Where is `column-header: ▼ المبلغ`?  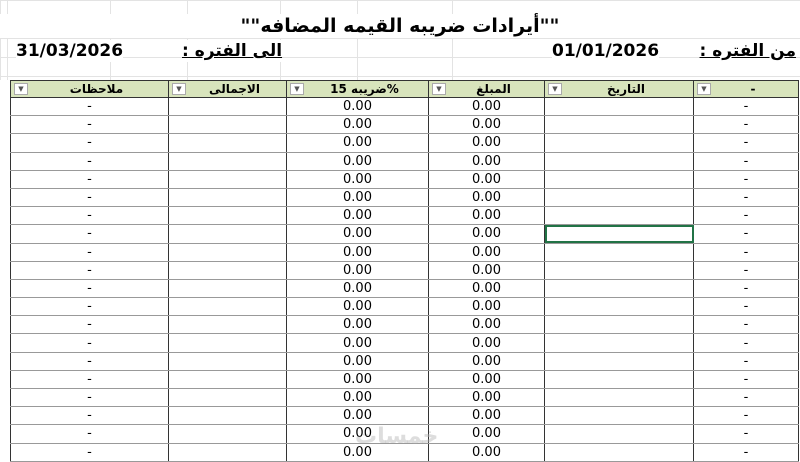 column-header: ▼ المبلغ is located at coordinates (486, 89).